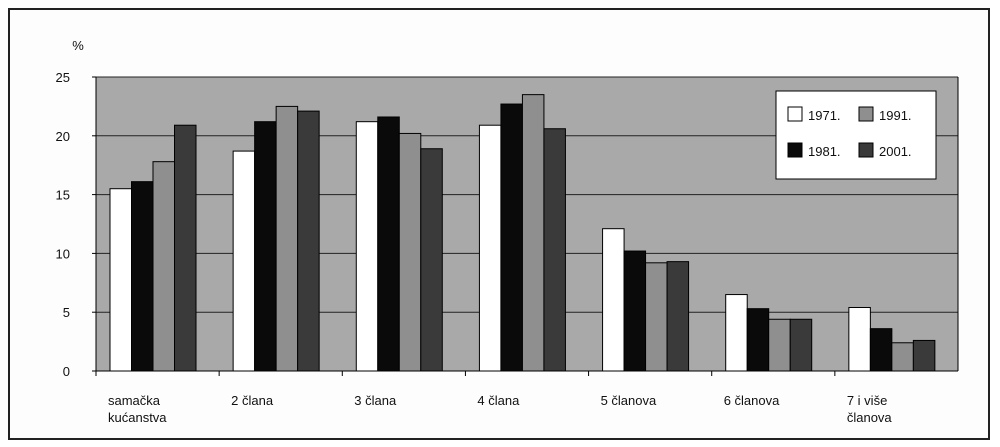 This screenshot has height=447, width=1000. Describe the element at coordinates (795, 150) in the screenshot. I see `legend-swatch-1981` at that location.